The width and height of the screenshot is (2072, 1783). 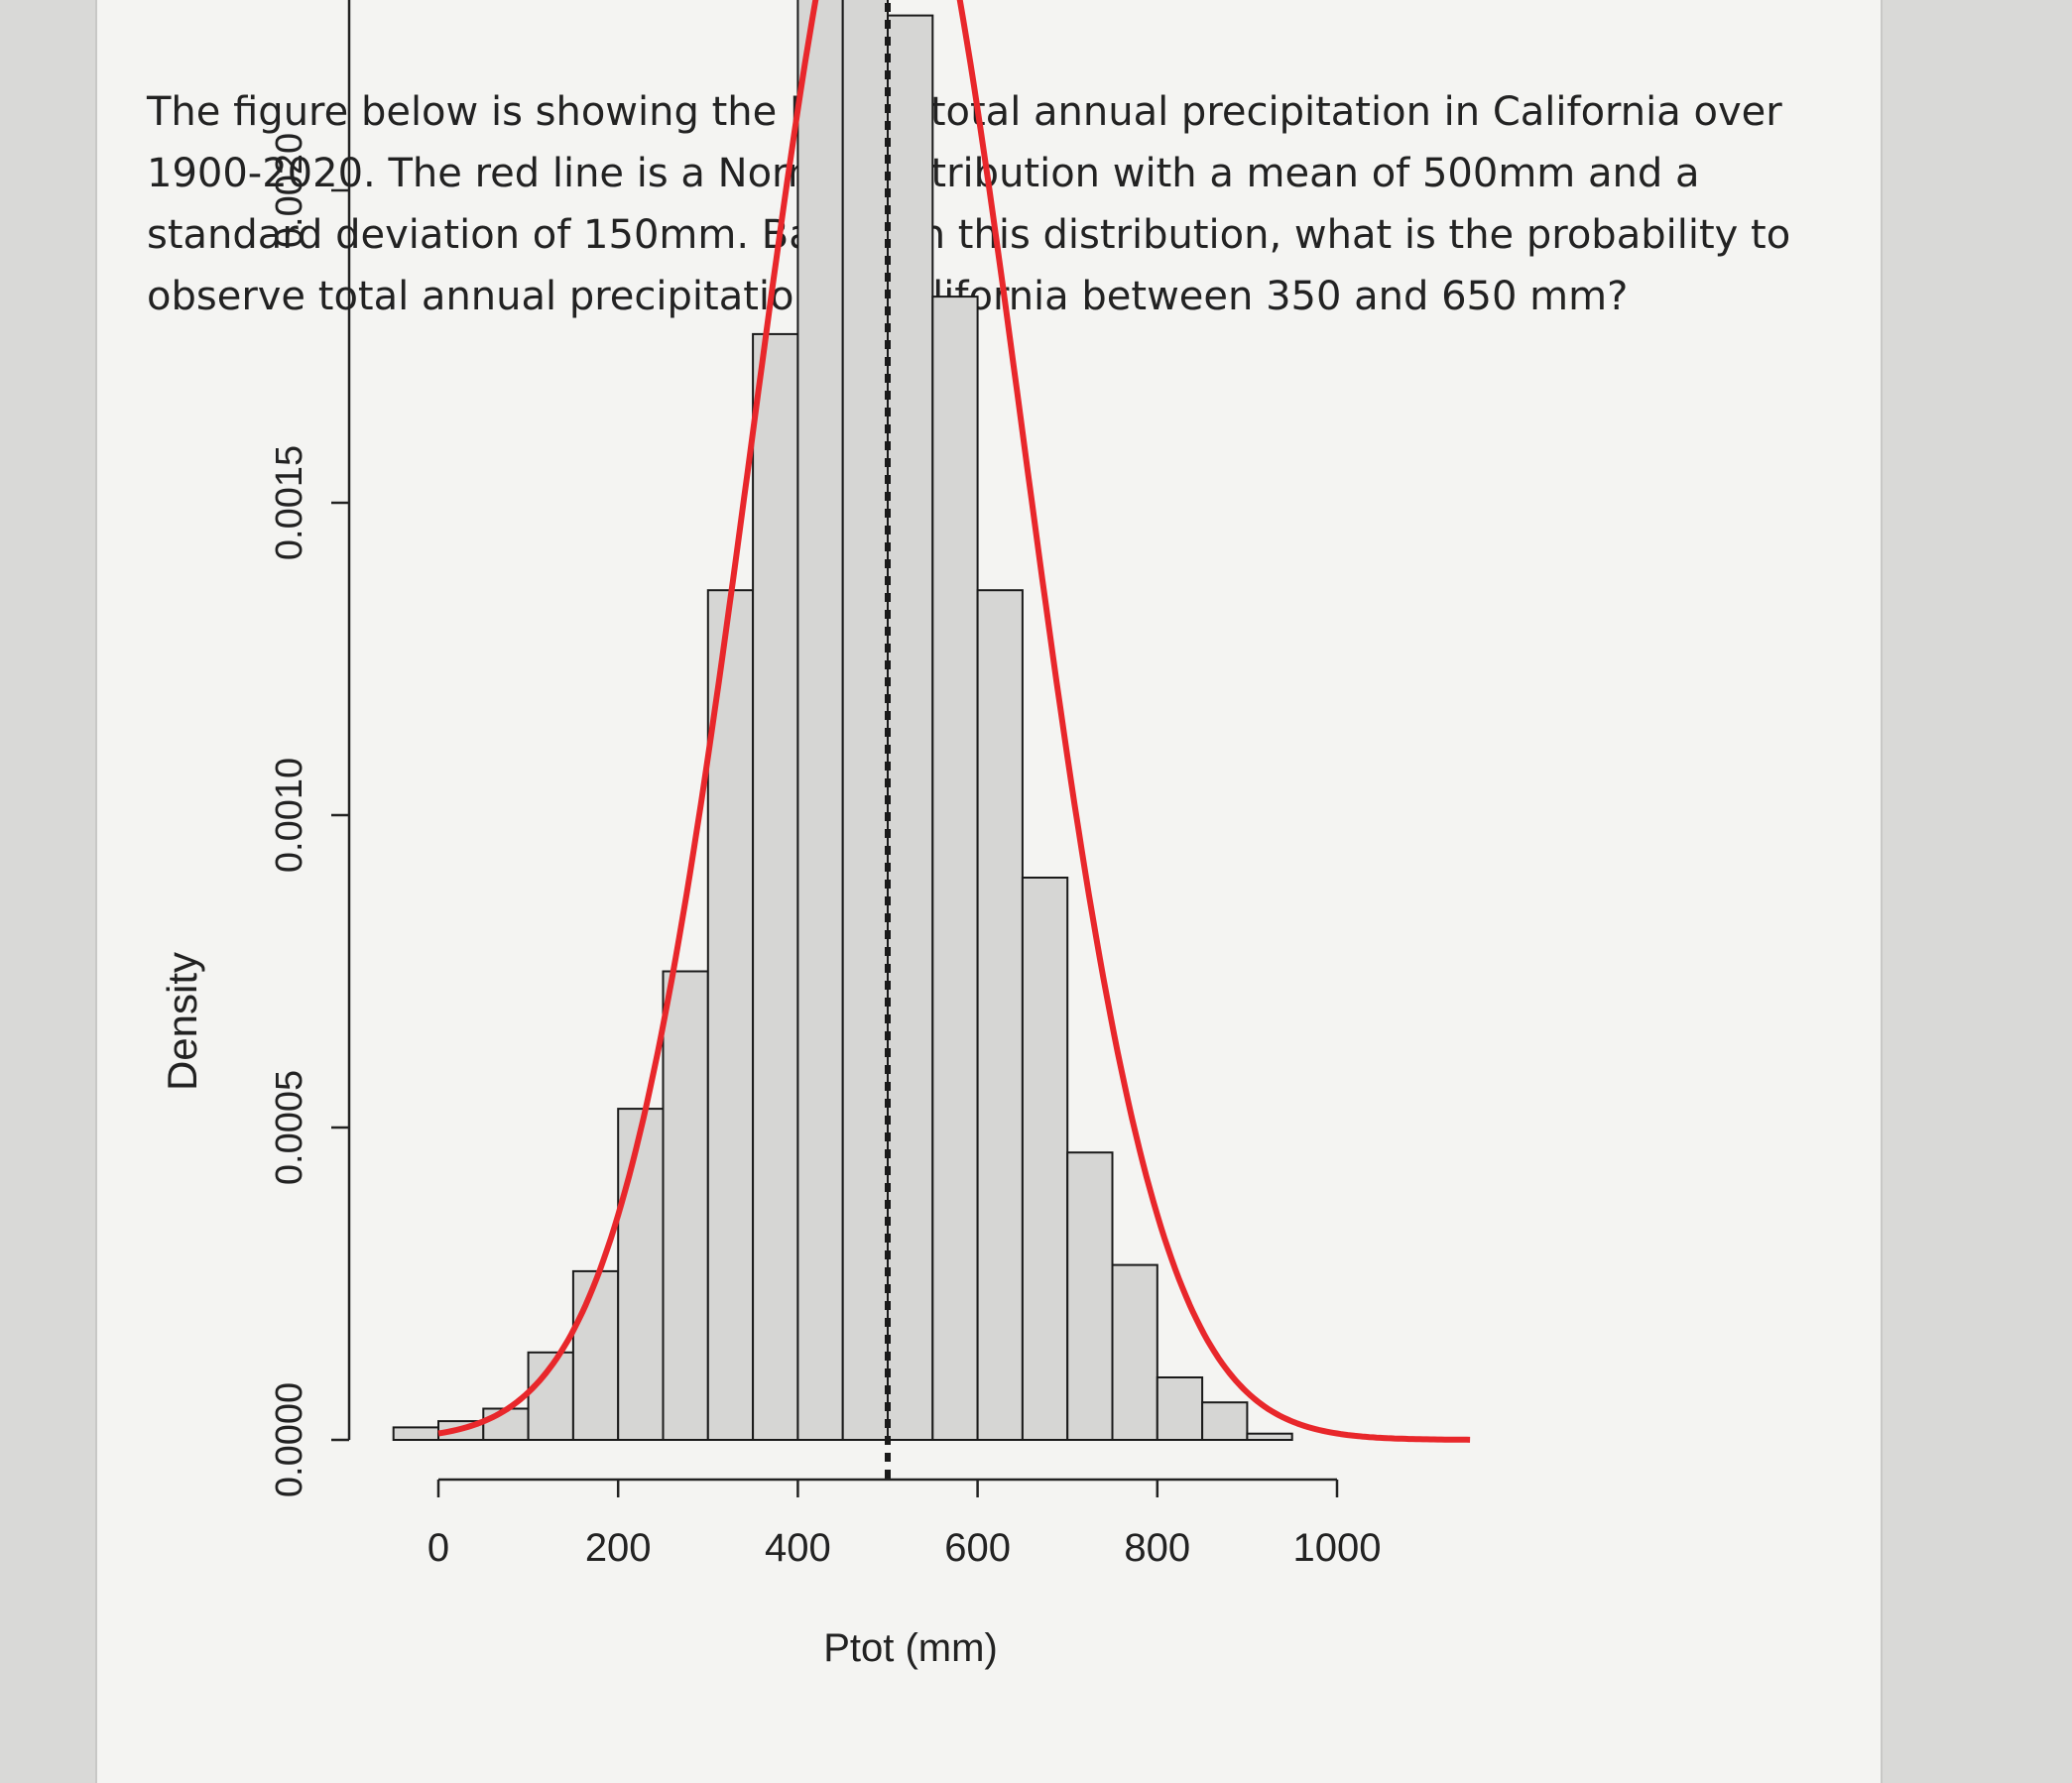 What do you see at coordinates (798, 1548) in the screenshot?
I see `x-tick-label: 400` at bounding box center [798, 1548].